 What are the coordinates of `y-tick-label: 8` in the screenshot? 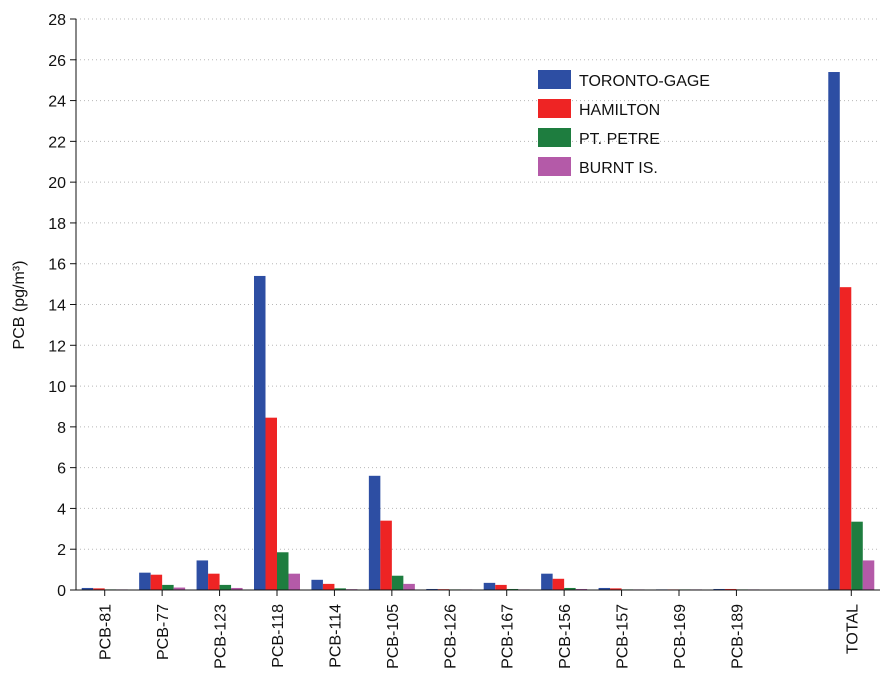 It's located at (61, 428).